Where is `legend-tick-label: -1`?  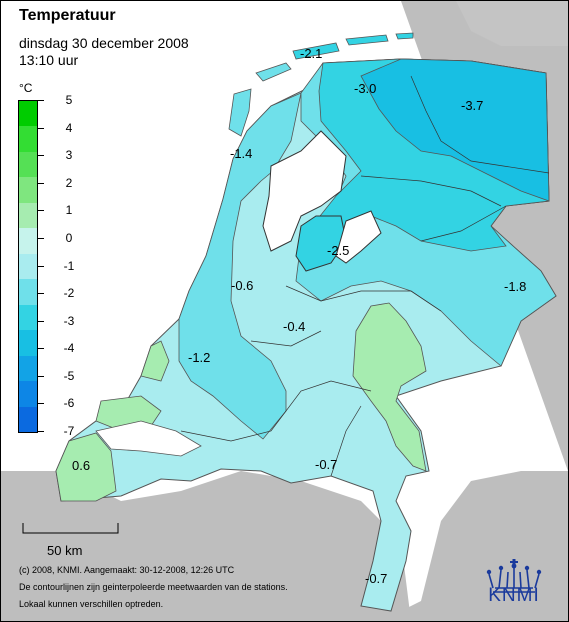
legend-tick-label: -1 is located at coordinates (69, 265).